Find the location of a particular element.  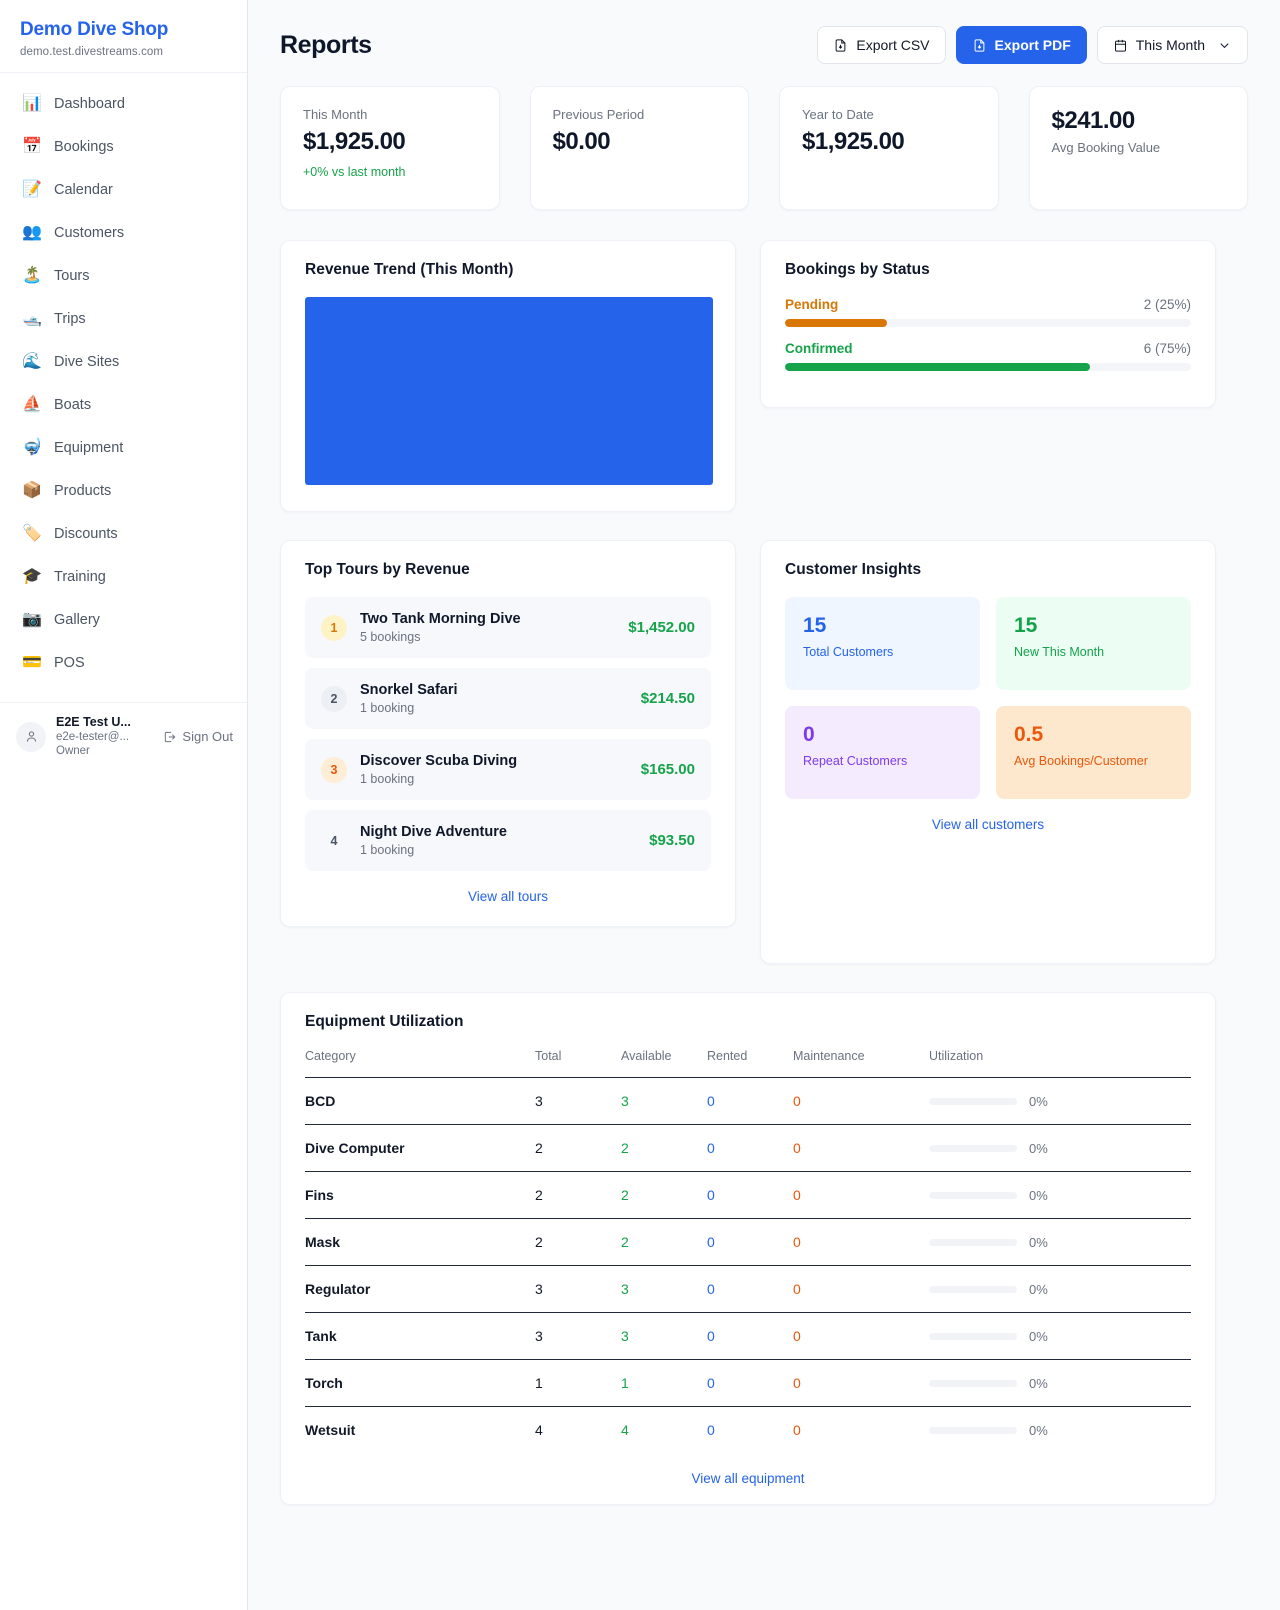

file-download-icon is located at coordinates (979, 45).